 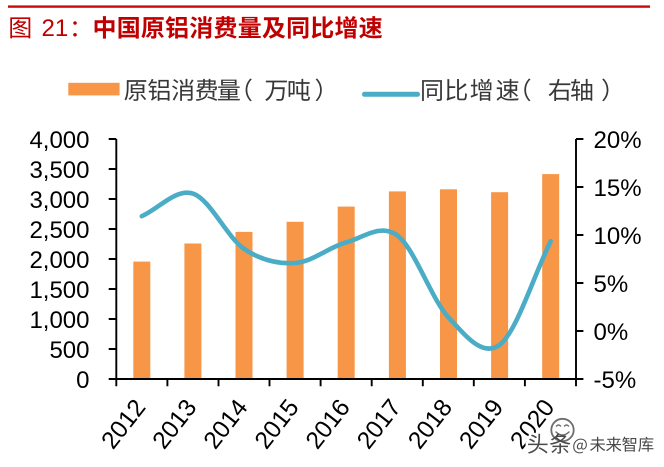 What do you see at coordinates (59, 200) in the screenshot?
I see `svg-text: 3,000` at bounding box center [59, 200].